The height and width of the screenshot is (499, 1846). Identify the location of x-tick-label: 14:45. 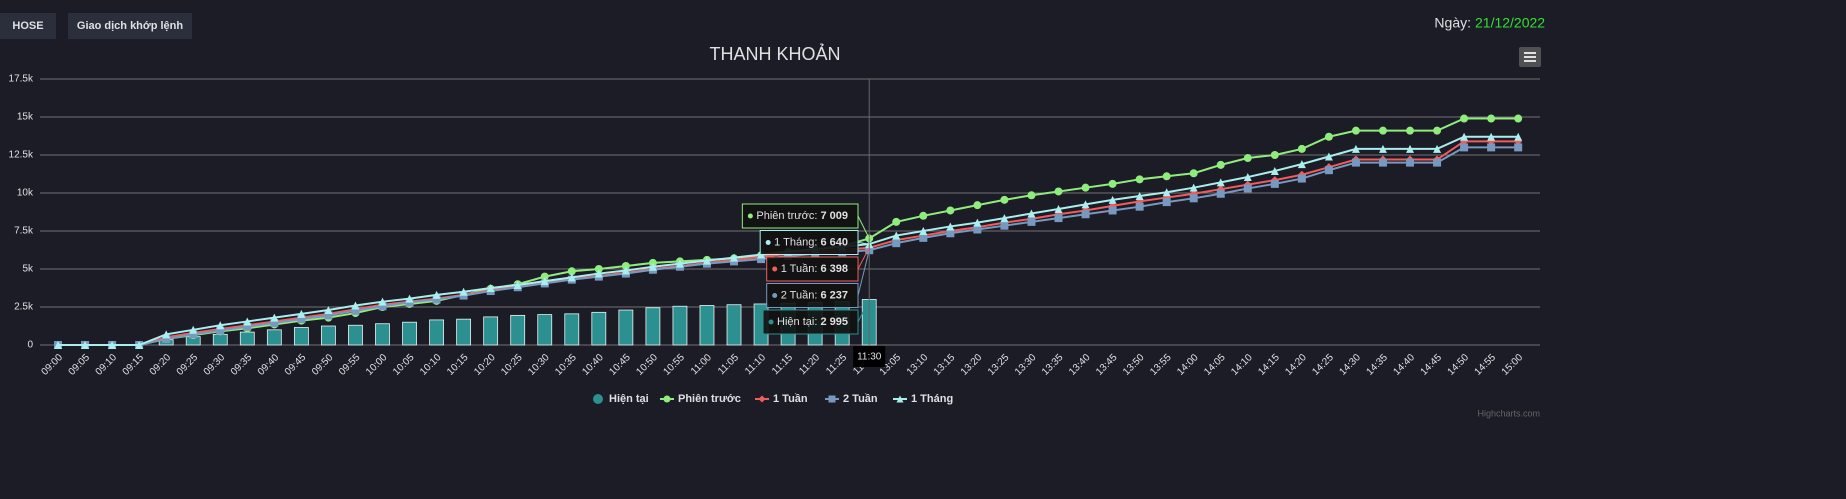
(1432, 365).